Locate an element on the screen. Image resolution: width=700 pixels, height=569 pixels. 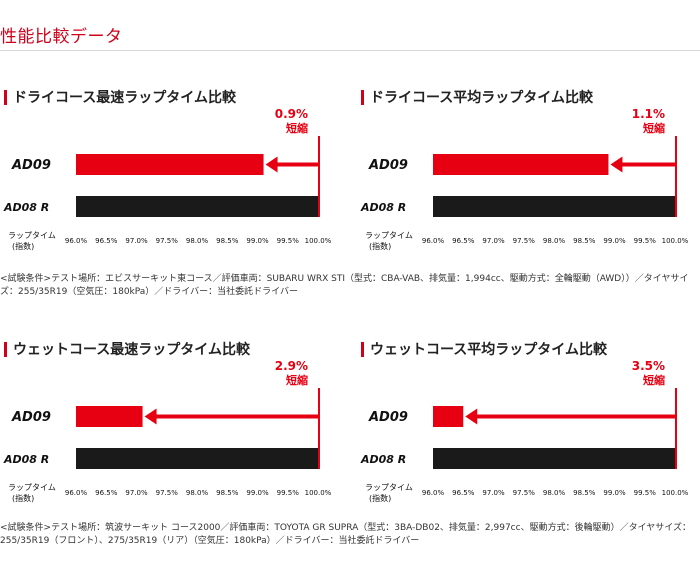
page-title: 性能比較データ is located at coordinates (61, 37).